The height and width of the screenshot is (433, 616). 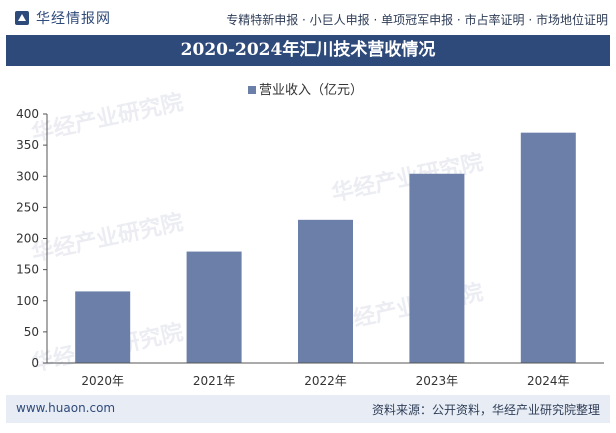 What do you see at coordinates (27, 239) in the screenshot?
I see `y-tick-label: 200` at bounding box center [27, 239].